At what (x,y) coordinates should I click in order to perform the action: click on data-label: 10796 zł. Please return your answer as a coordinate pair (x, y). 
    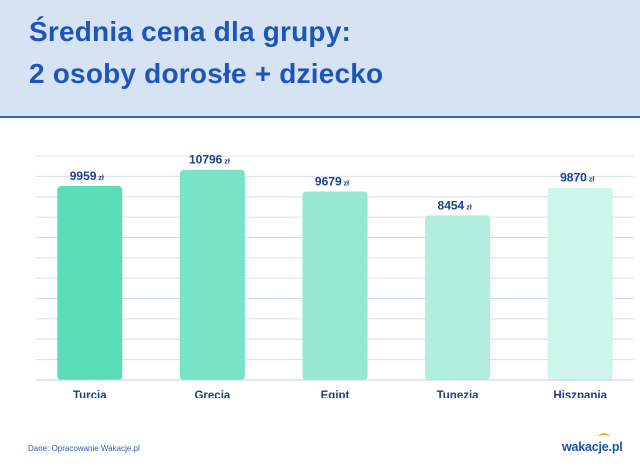
    Looking at the image, I should click on (209, 160).